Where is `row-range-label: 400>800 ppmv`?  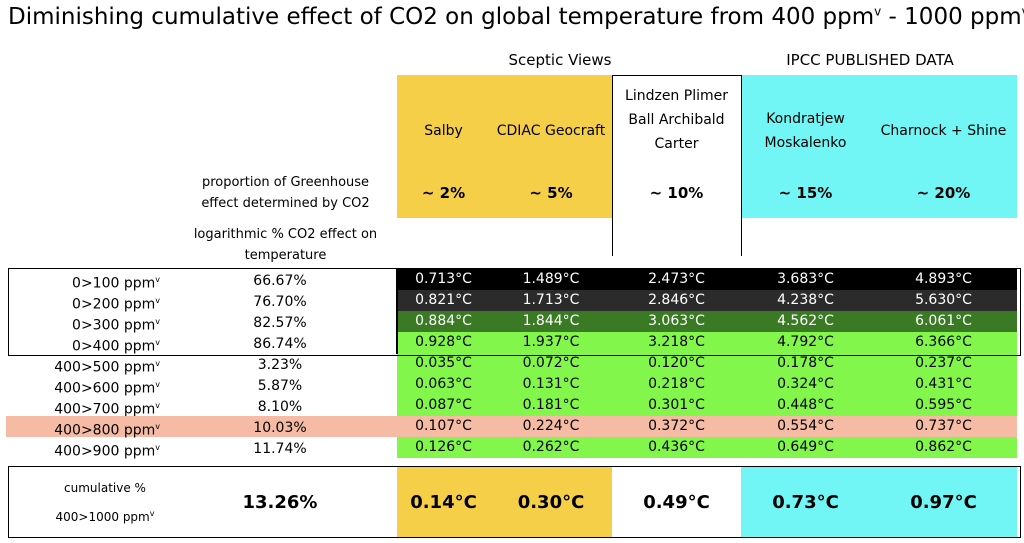
row-range-label: 400>800 ppmv is located at coordinates (107, 430).